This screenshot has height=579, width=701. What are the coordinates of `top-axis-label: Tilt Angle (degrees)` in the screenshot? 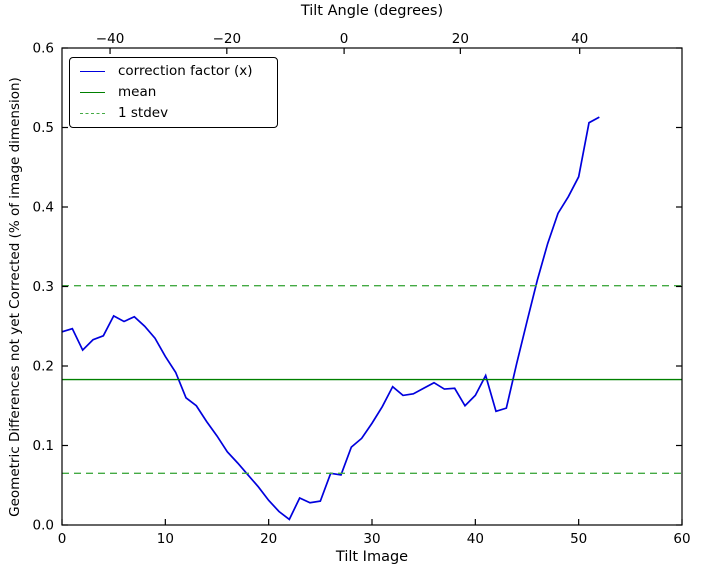 It's located at (372, 11).